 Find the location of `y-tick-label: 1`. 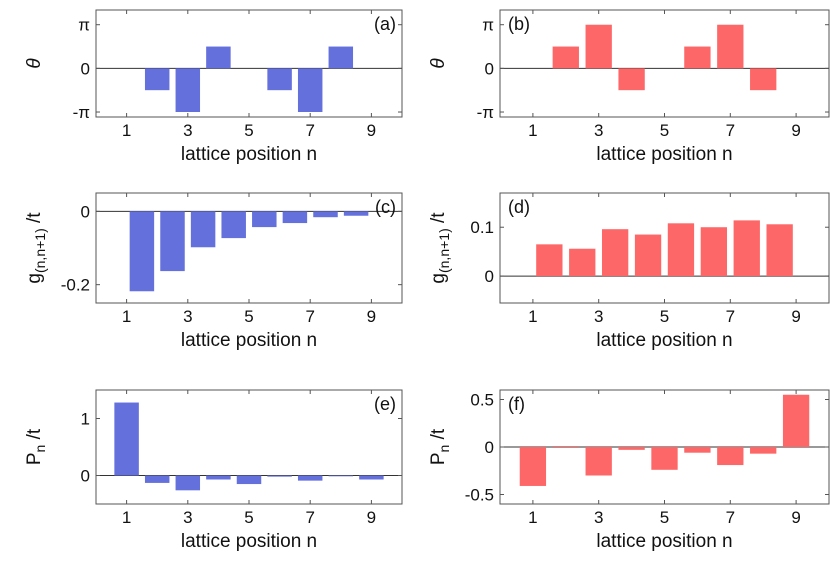

y-tick-label: 1 is located at coordinates (85, 419).